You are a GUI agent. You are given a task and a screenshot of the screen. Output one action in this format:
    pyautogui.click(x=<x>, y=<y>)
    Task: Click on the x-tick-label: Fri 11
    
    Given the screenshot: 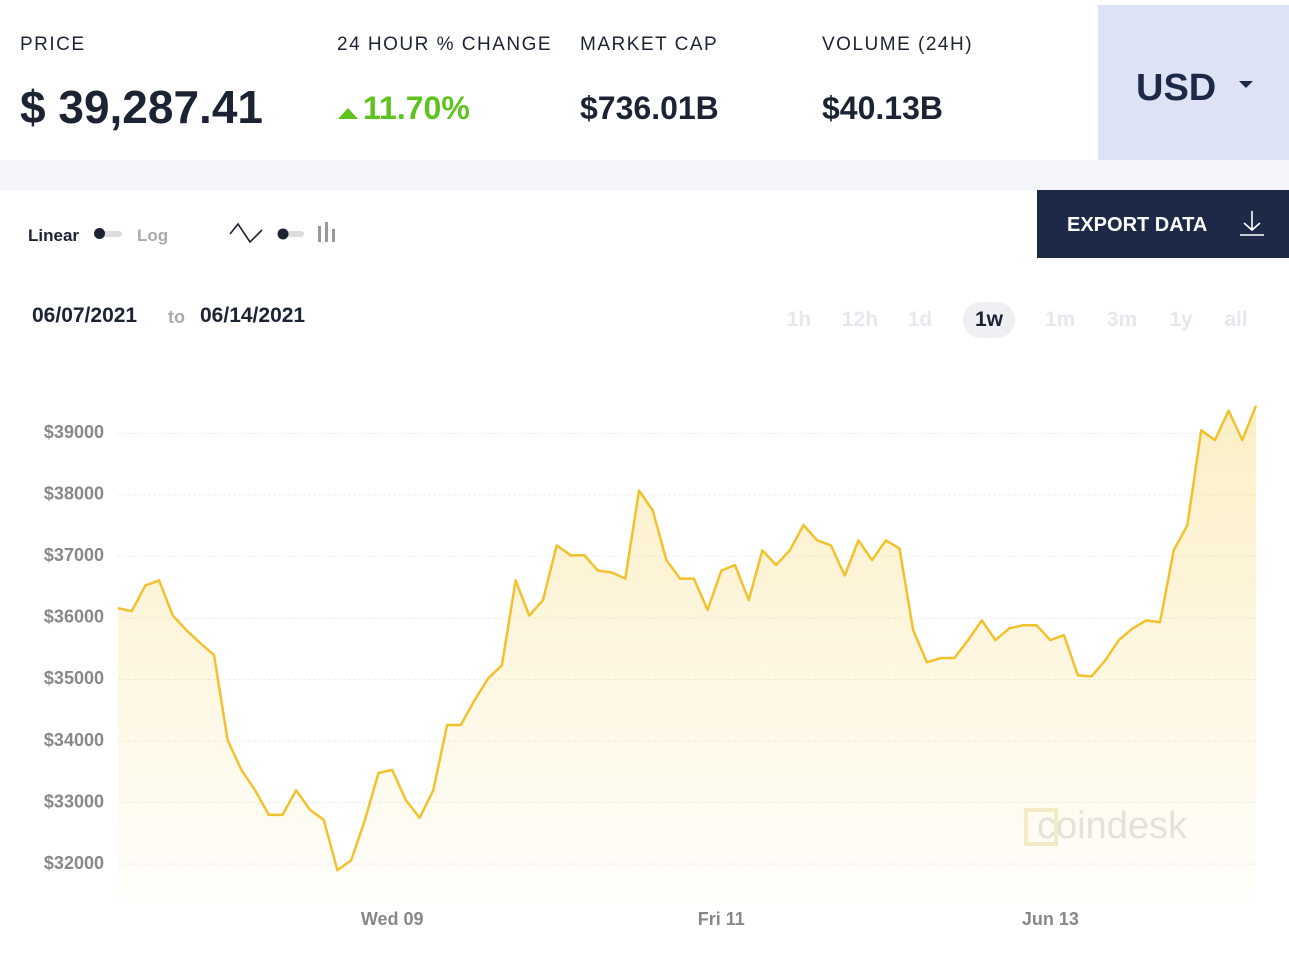 What is the action you would take?
    pyautogui.click(x=721, y=919)
    